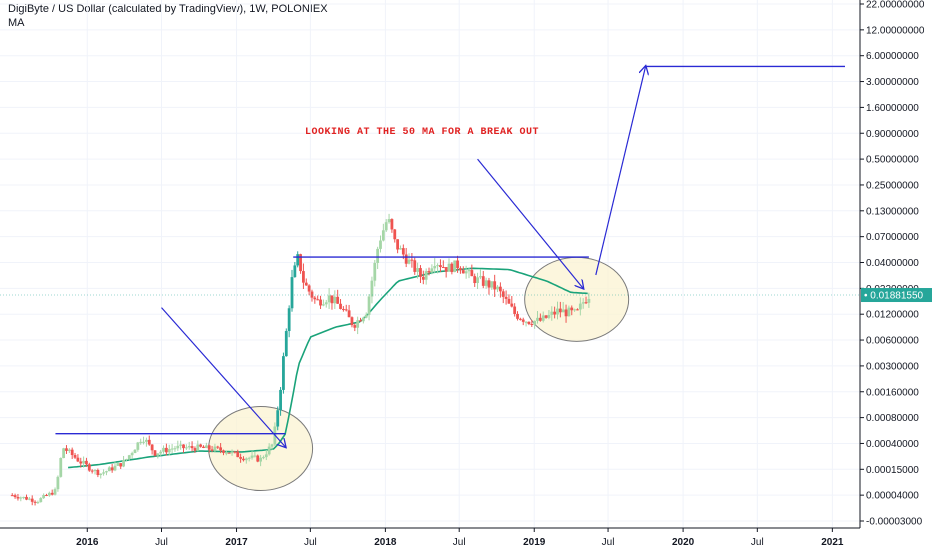  Describe the element at coordinates (236, 542) in the screenshot. I see `time-tick-label: 2017` at that location.